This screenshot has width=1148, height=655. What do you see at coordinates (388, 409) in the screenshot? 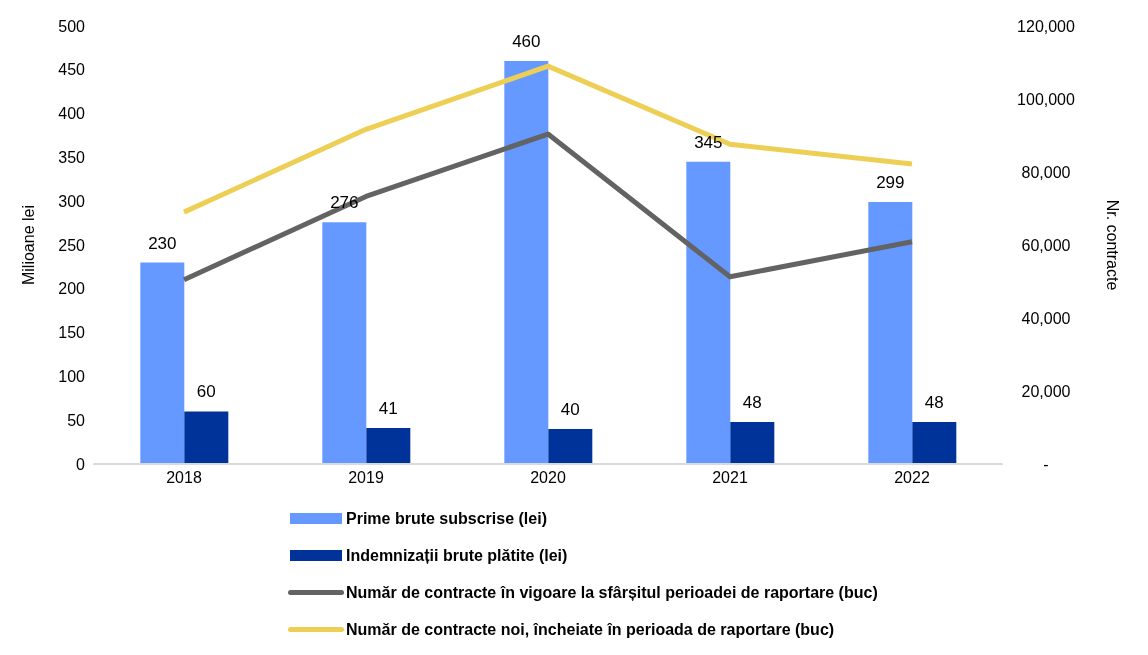
I see `data-label: 41` at bounding box center [388, 409].